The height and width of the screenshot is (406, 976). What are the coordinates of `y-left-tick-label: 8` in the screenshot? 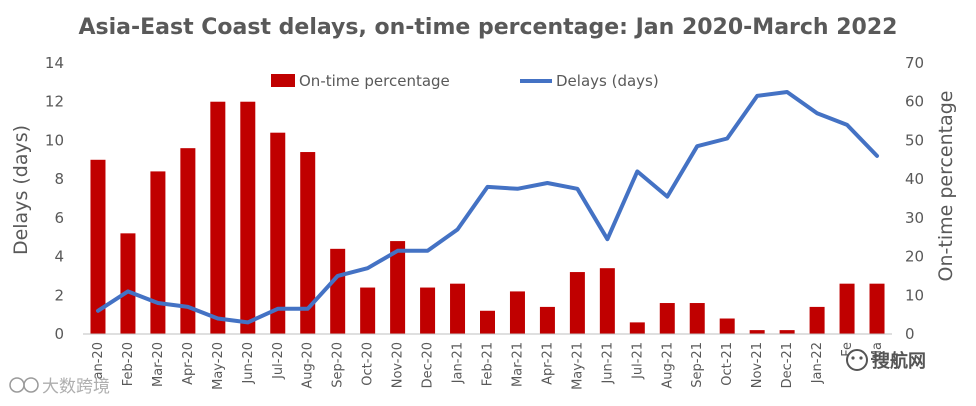 It's located at (59, 179).